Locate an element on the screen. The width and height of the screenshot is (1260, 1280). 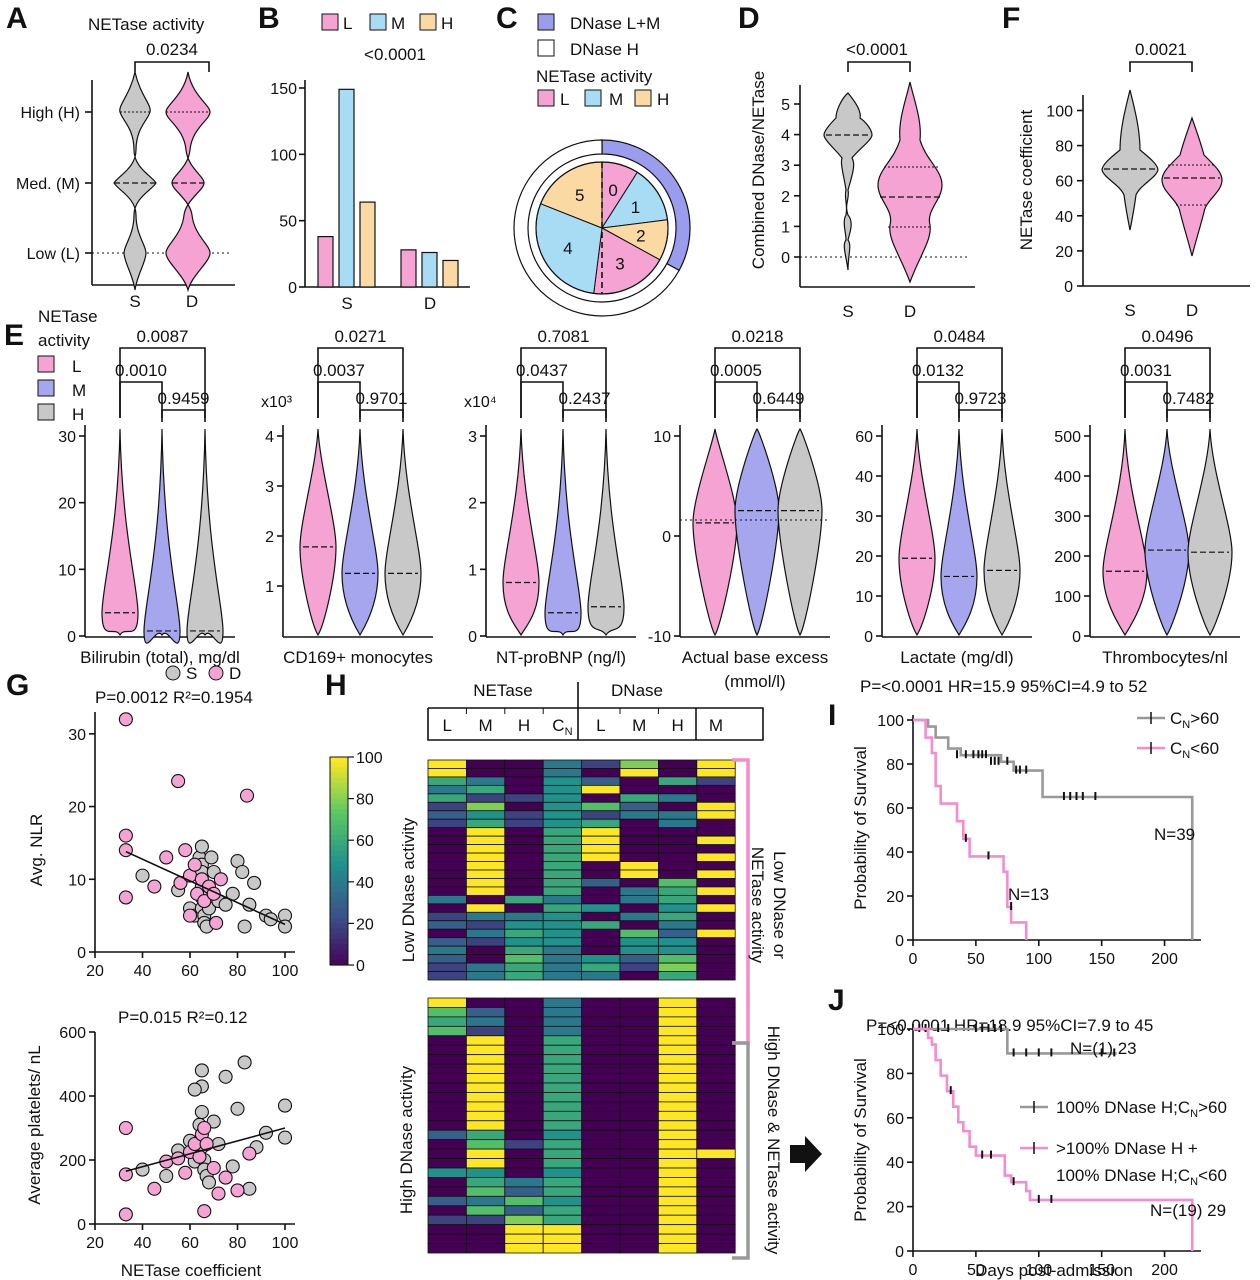
panel-e-ytick-label: 200 is located at coordinates (1067, 557).